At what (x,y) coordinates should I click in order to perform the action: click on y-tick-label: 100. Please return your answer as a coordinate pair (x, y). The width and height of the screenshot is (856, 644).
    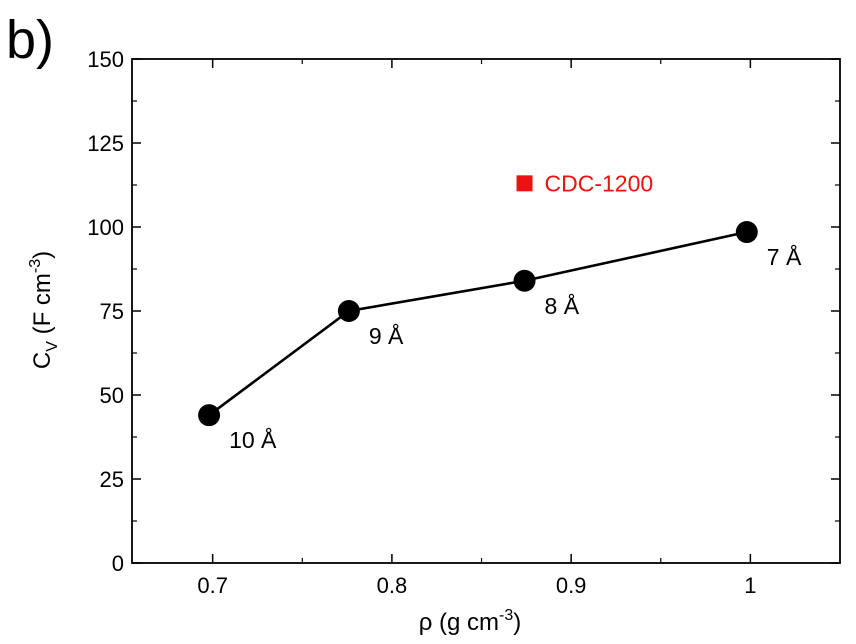
    Looking at the image, I should click on (105, 227).